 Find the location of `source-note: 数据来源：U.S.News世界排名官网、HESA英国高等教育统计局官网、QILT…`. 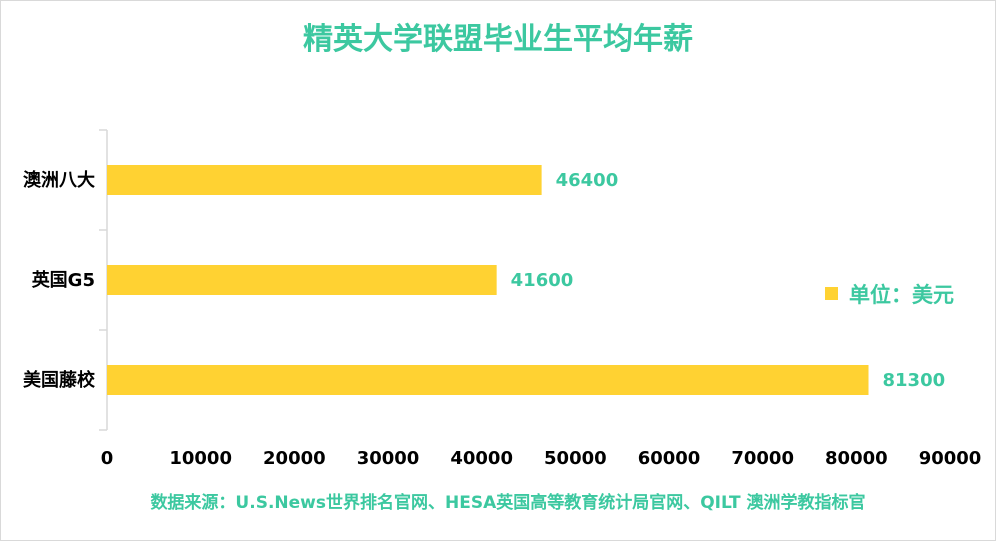

source-note: 数据来源：U.S.News世界排名官网、HESA英国高等教育统计局官网、QILT… is located at coordinates (507, 502).